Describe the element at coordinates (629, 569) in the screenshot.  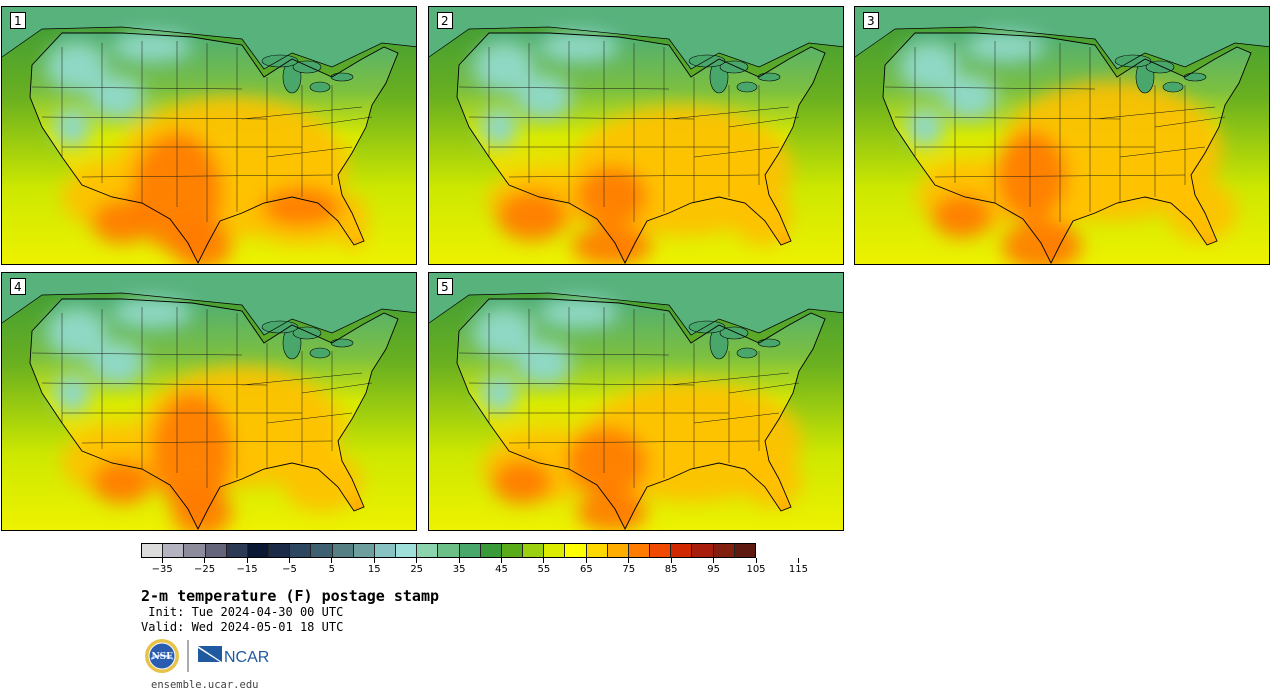
I see `colorbar-tick-label: 75` at that location.